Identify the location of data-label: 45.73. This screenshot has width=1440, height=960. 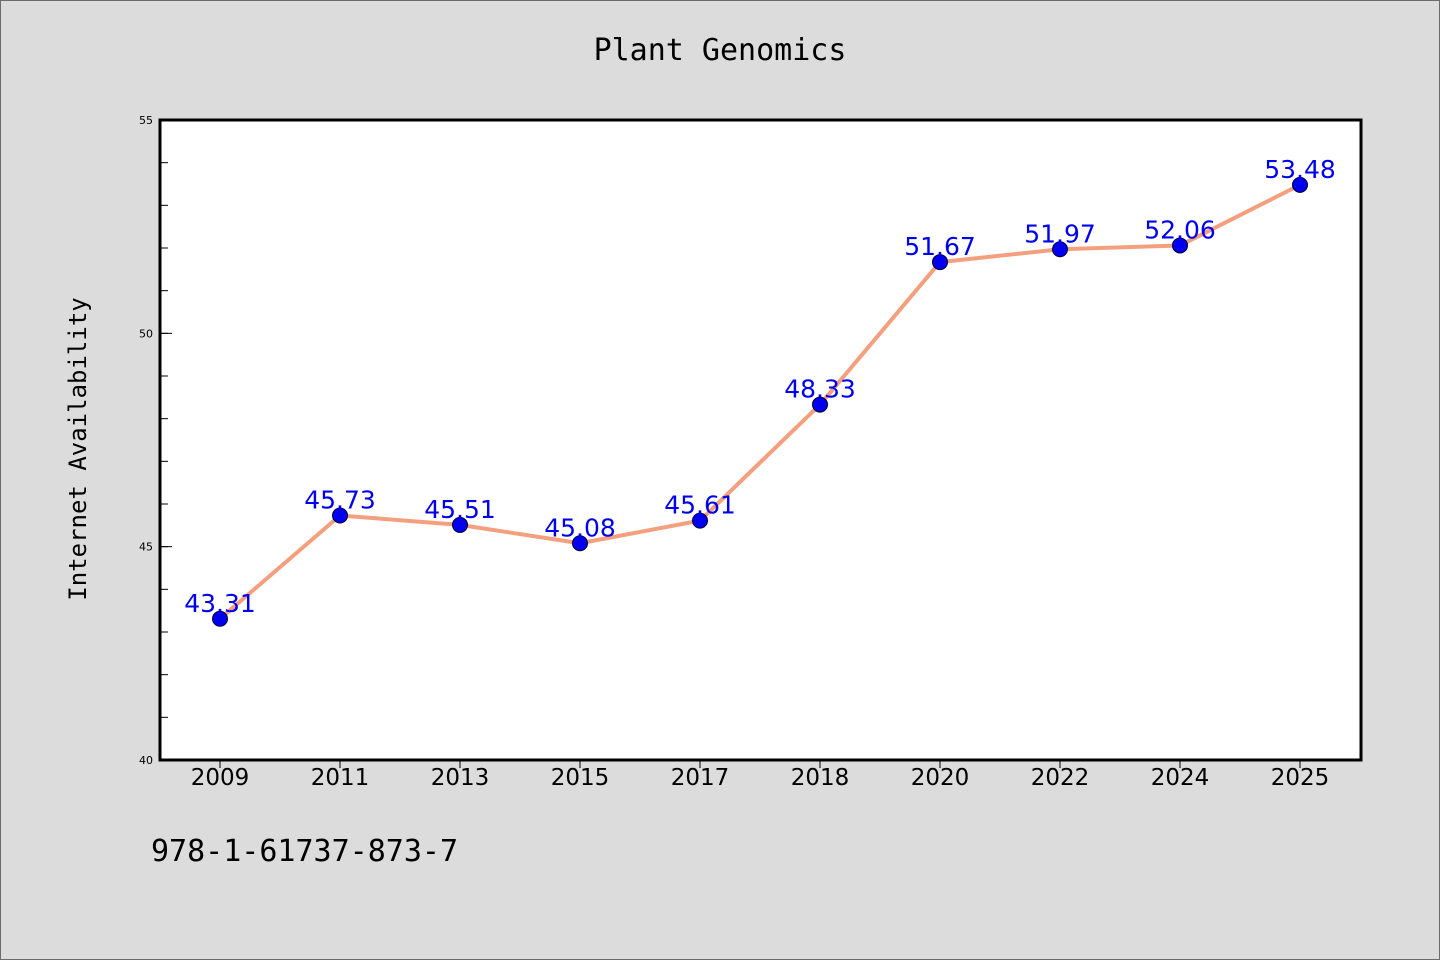
(340, 500).